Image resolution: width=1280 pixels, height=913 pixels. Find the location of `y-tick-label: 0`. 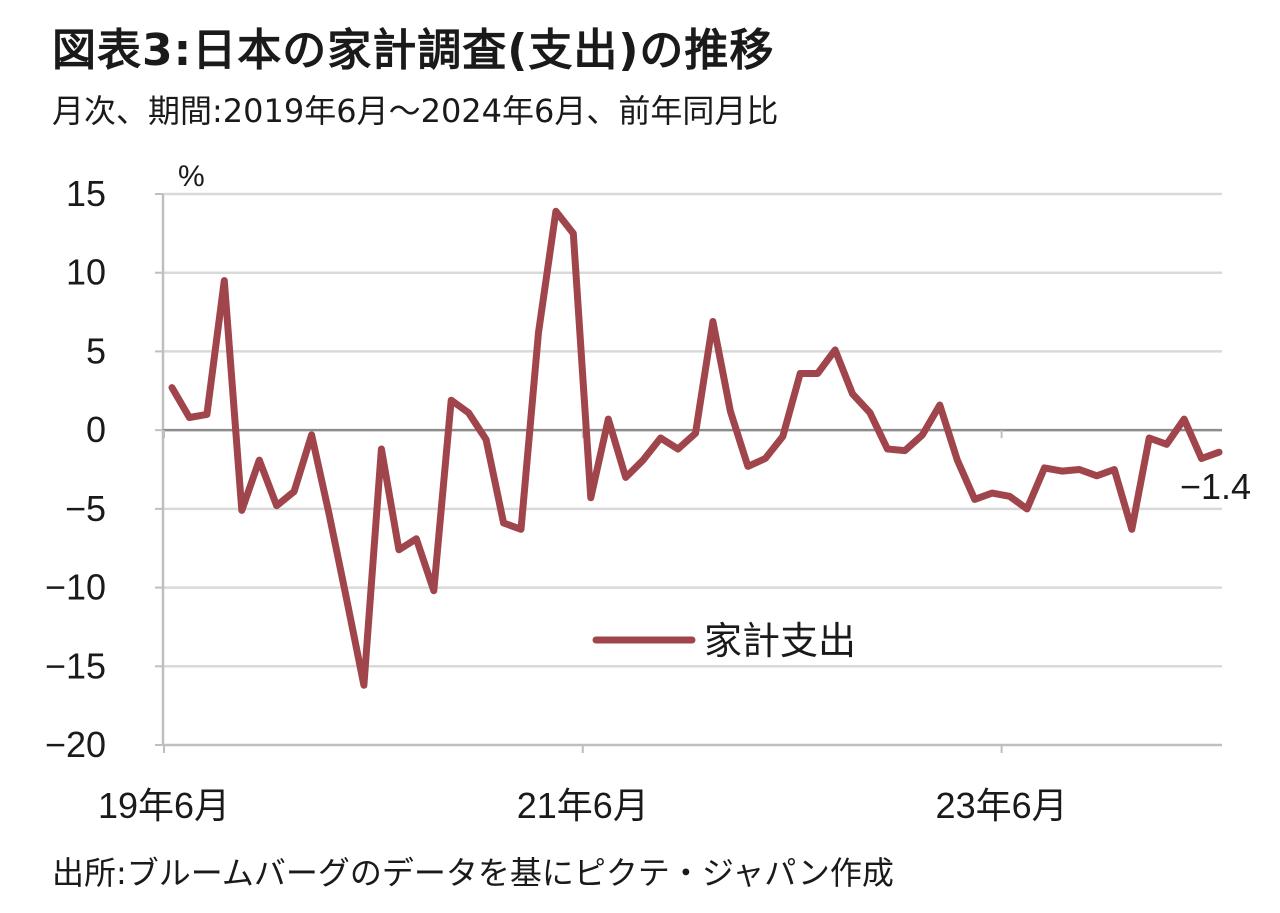

y-tick-label: 0 is located at coordinates (96, 429).